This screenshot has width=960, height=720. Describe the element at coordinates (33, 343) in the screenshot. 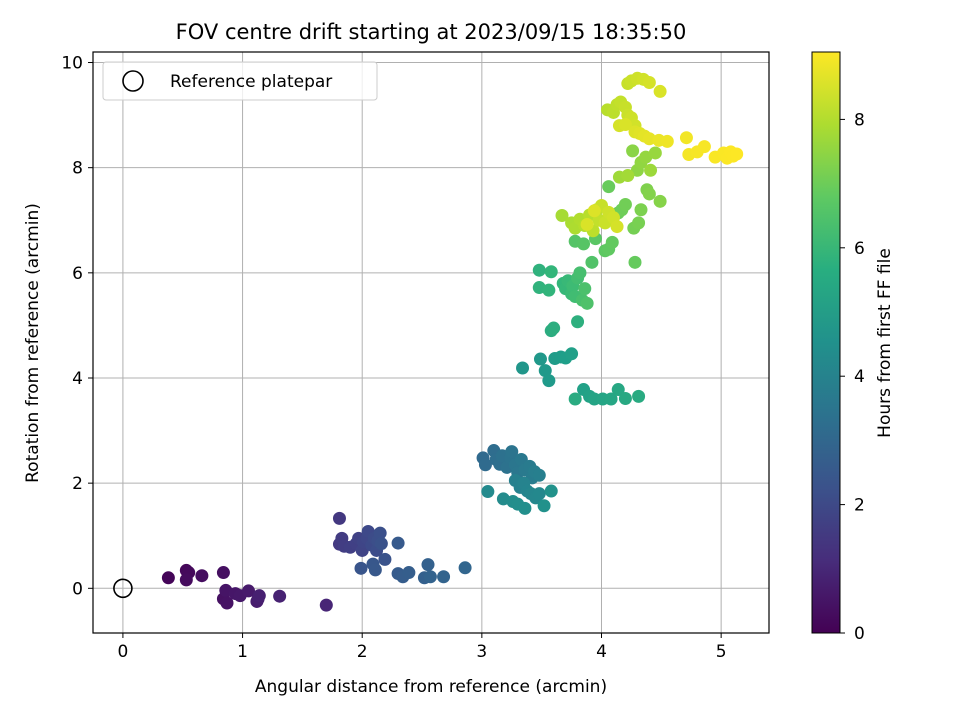

I see `y-axis-label: Rotation from reference (arcmin)` at that location.